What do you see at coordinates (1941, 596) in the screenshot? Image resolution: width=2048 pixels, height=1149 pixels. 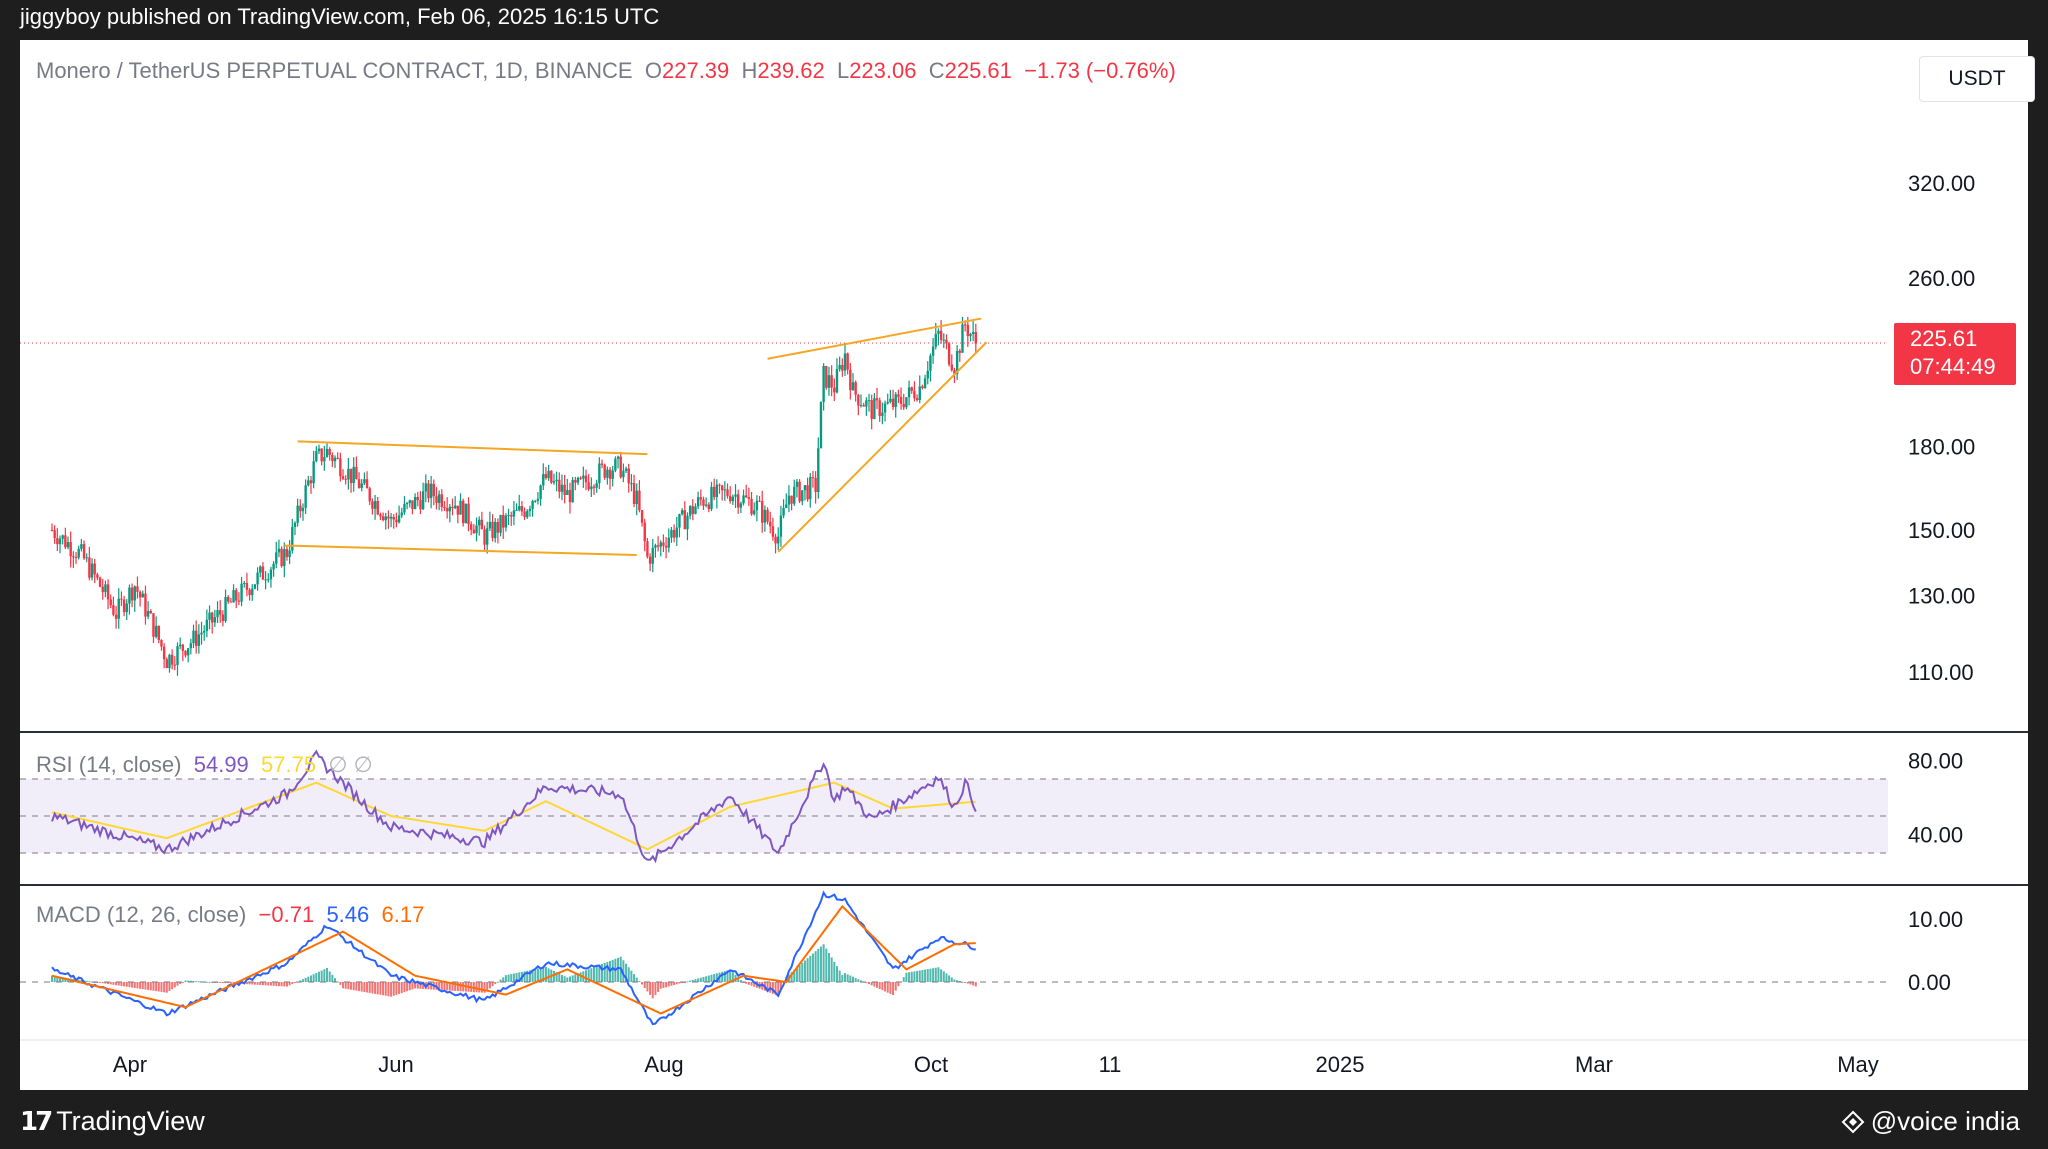 I see `price-axis-label: 130.00` at bounding box center [1941, 596].